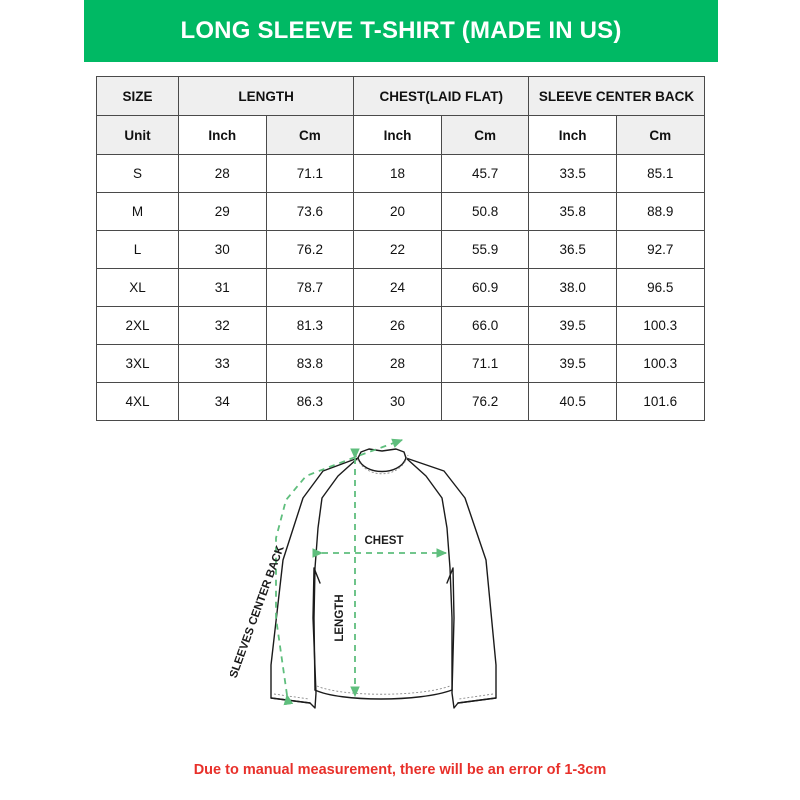 This screenshot has width=800, height=800. I want to click on sleeve-label: SLEEVES CENTER BACK, so click(258, 612).